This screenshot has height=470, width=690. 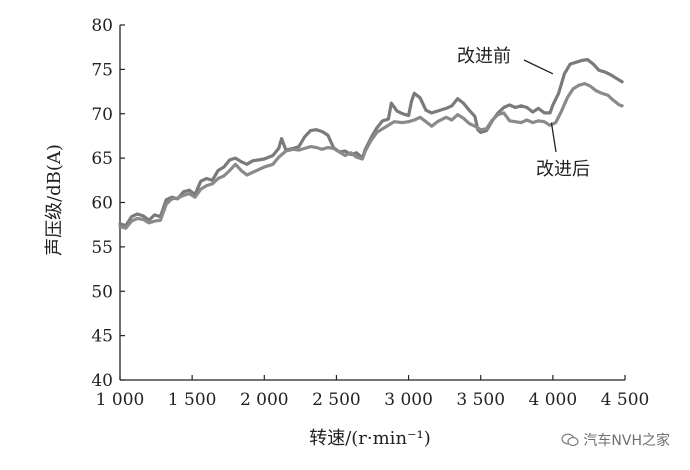 I want to click on y-tick-label: 80, so click(x=102, y=26).